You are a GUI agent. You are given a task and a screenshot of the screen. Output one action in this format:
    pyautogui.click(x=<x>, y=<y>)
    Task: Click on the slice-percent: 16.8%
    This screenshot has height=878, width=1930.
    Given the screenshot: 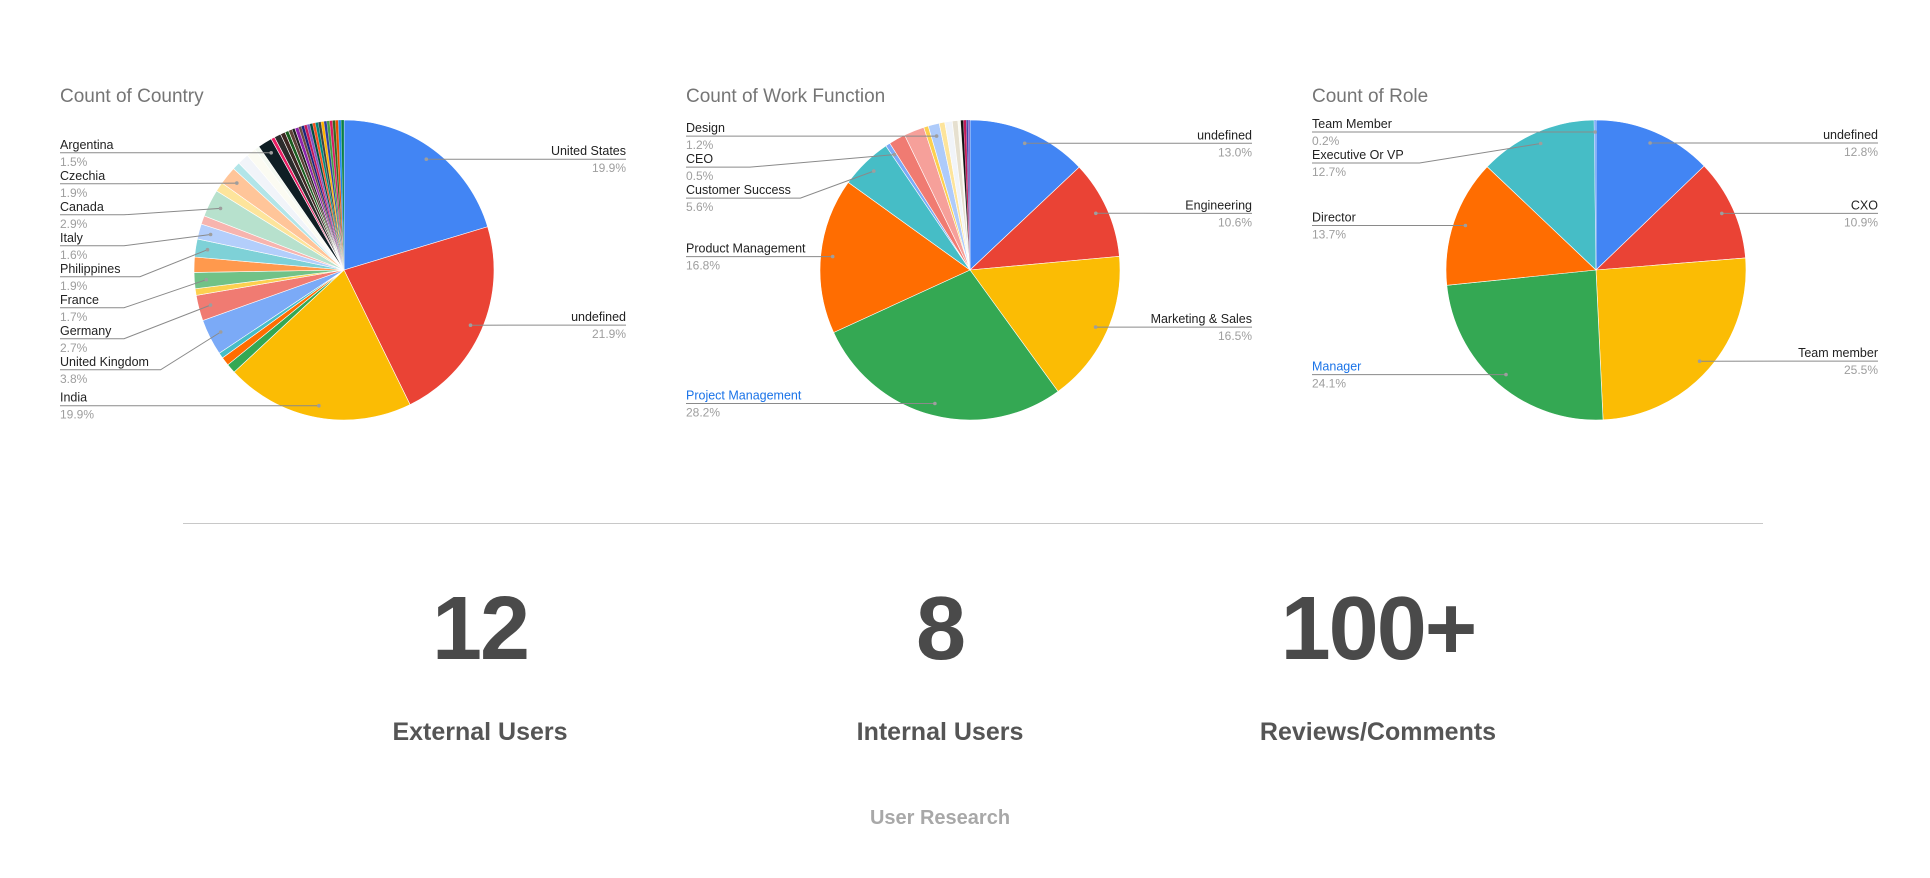 What is the action you would take?
    pyautogui.click(x=703, y=266)
    